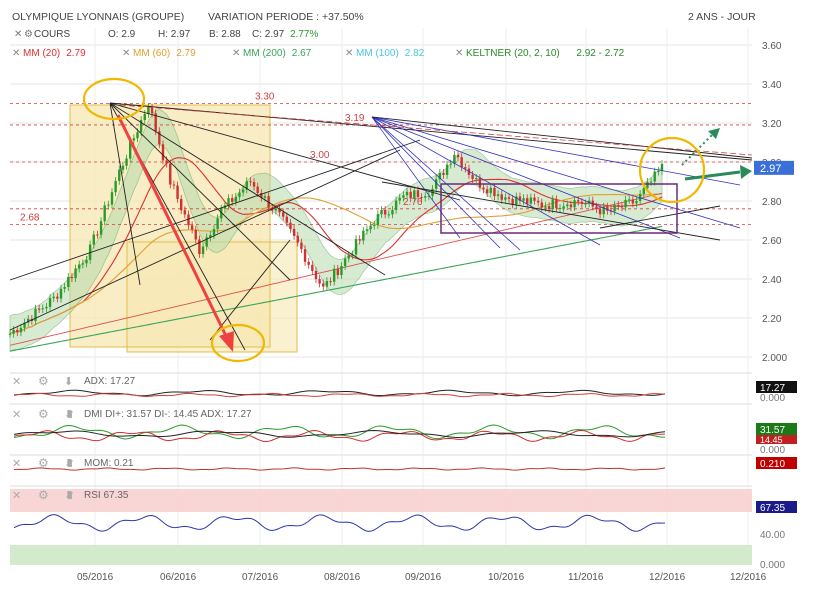 The width and height of the screenshot is (813, 599). I want to click on di-plus-badge-value: 31.57, so click(772, 430).